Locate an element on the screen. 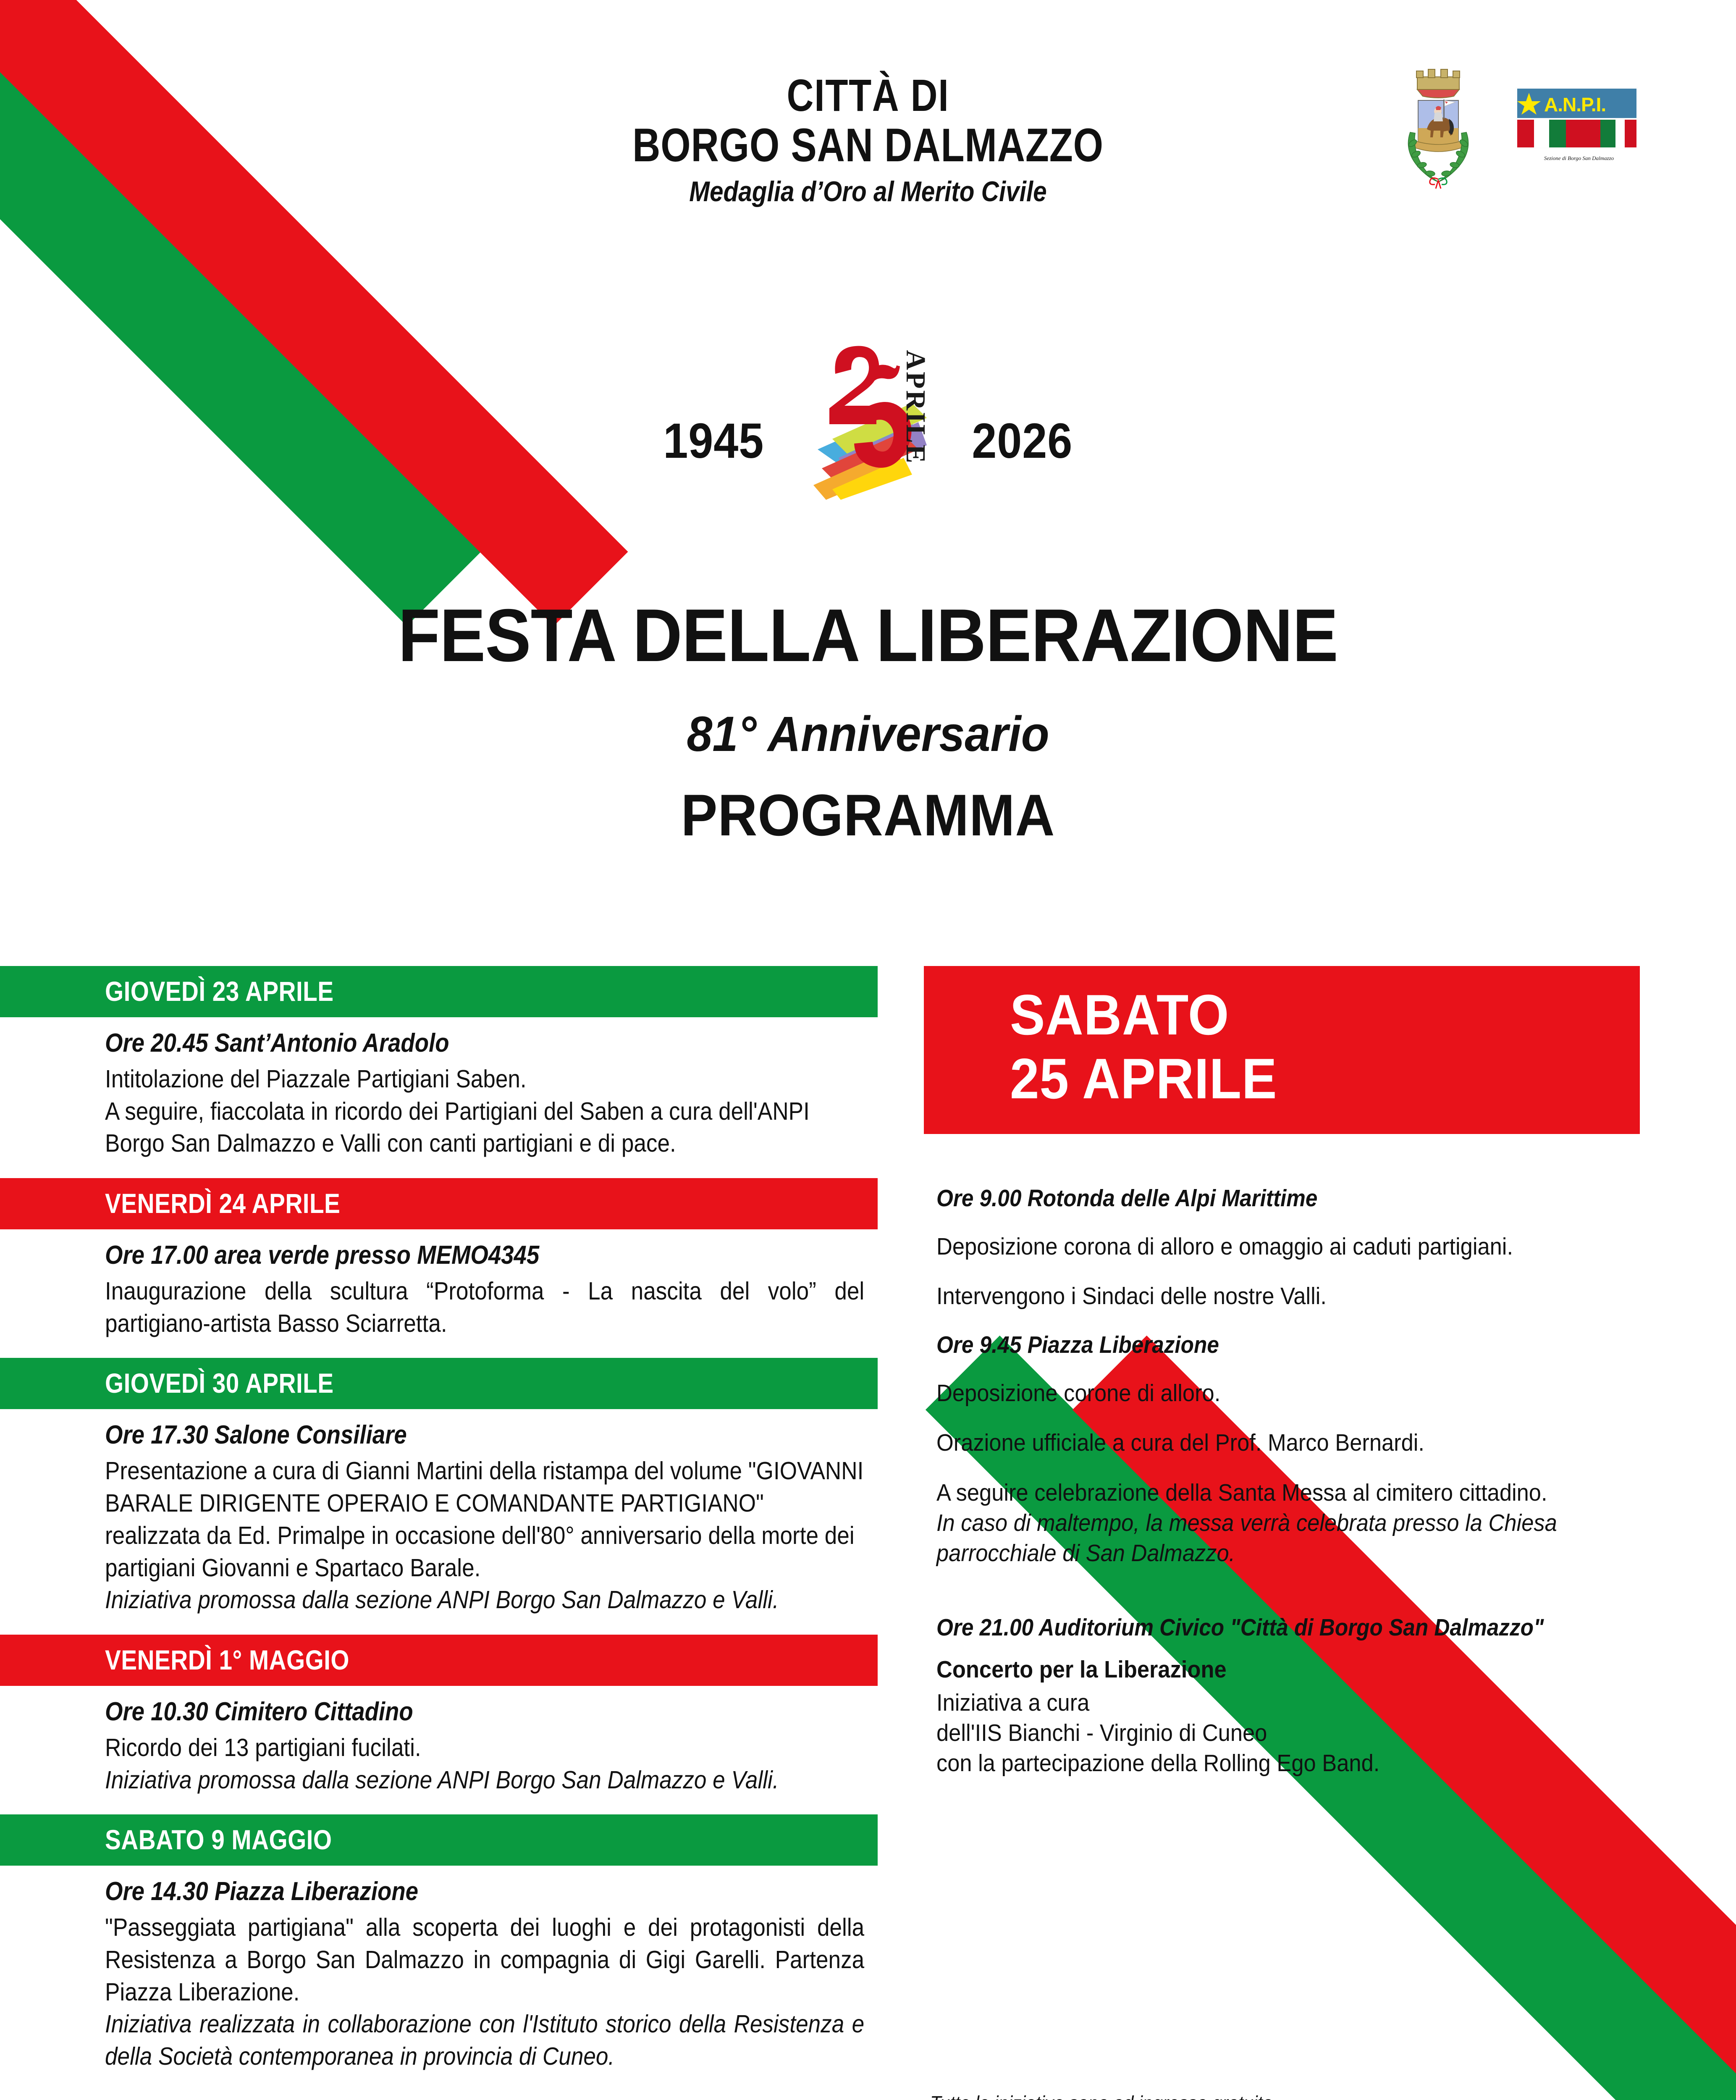 The height and width of the screenshot is (2100, 1736). event-line: Ricordo dei 13 partigiani fucilati. is located at coordinates (263, 1747).